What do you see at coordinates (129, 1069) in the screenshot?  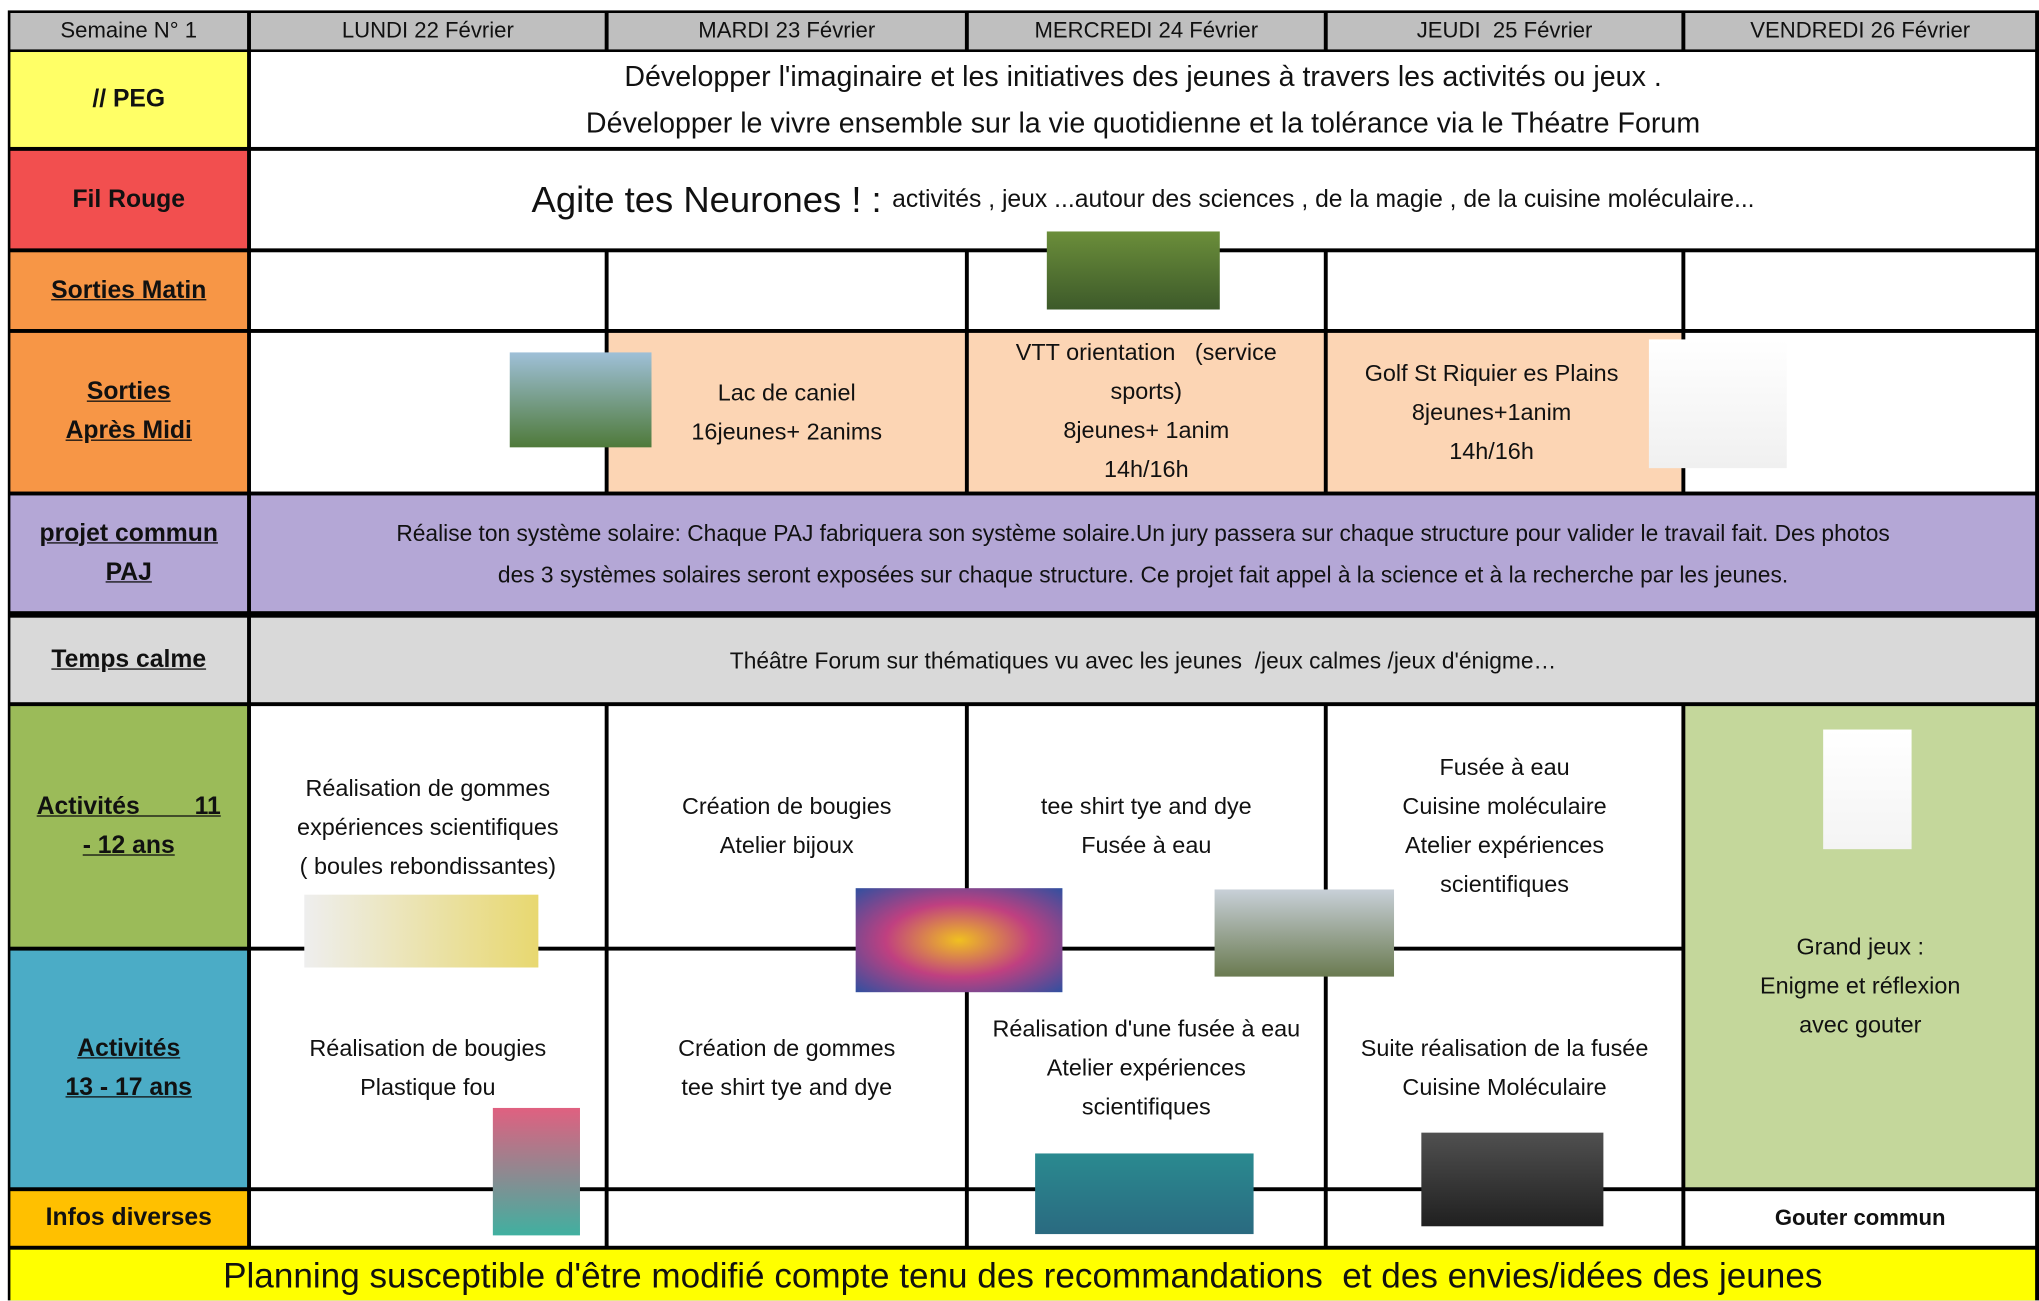 I see `row-label: Activités 13 - 17 ans` at bounding box center [129, 1069].